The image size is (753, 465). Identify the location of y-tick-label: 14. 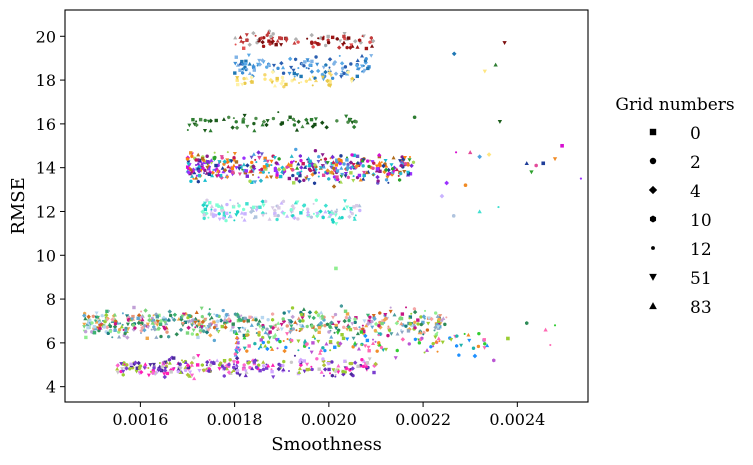
(46, 168).